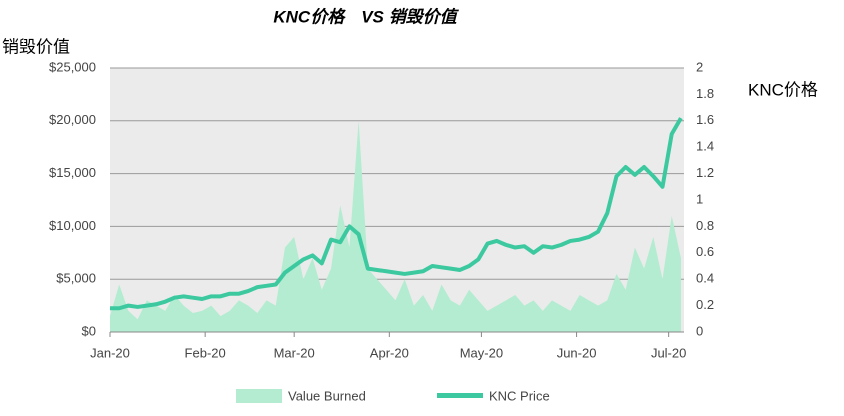 Image resolution: width=844 pixels, height=416 pixels. Describe the element at coordinates (76, 278) in the screenshot. I see `y-tick-label: $5,000` at that location.